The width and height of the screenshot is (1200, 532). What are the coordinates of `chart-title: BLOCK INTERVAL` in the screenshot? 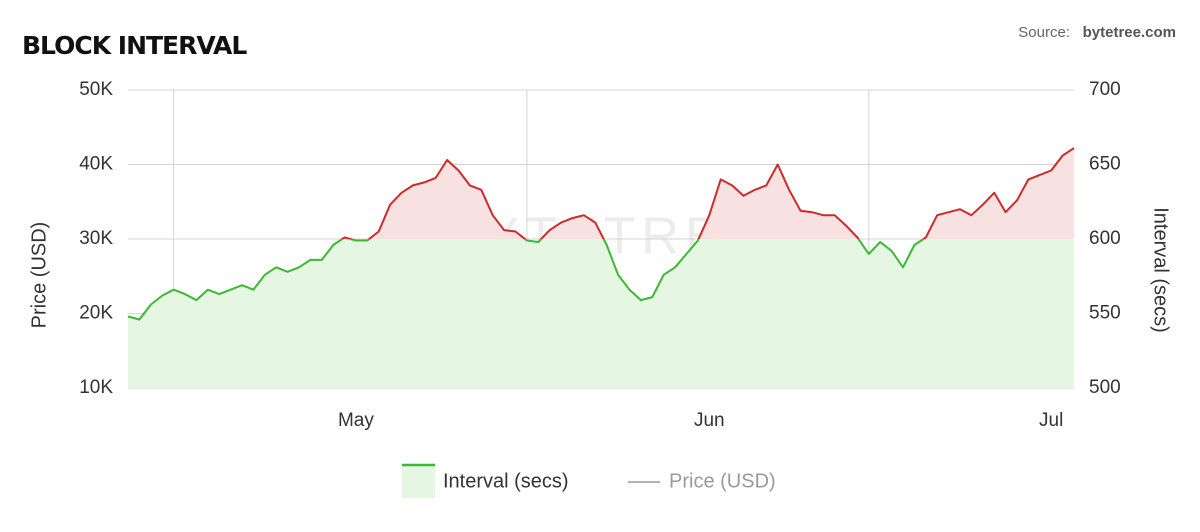 It's located at (134, 45).